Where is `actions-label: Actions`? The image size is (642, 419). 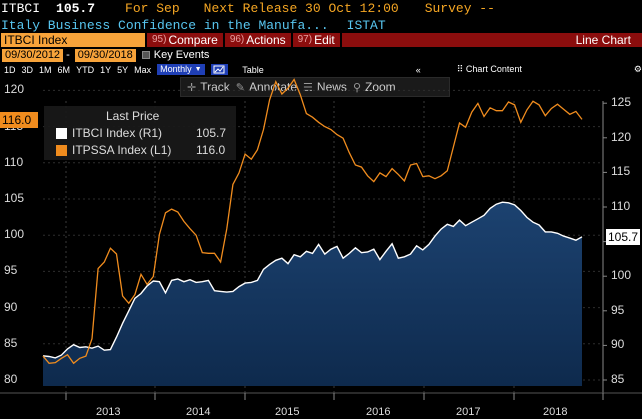
actions-label: Actions is located at coordinates (266, 40).